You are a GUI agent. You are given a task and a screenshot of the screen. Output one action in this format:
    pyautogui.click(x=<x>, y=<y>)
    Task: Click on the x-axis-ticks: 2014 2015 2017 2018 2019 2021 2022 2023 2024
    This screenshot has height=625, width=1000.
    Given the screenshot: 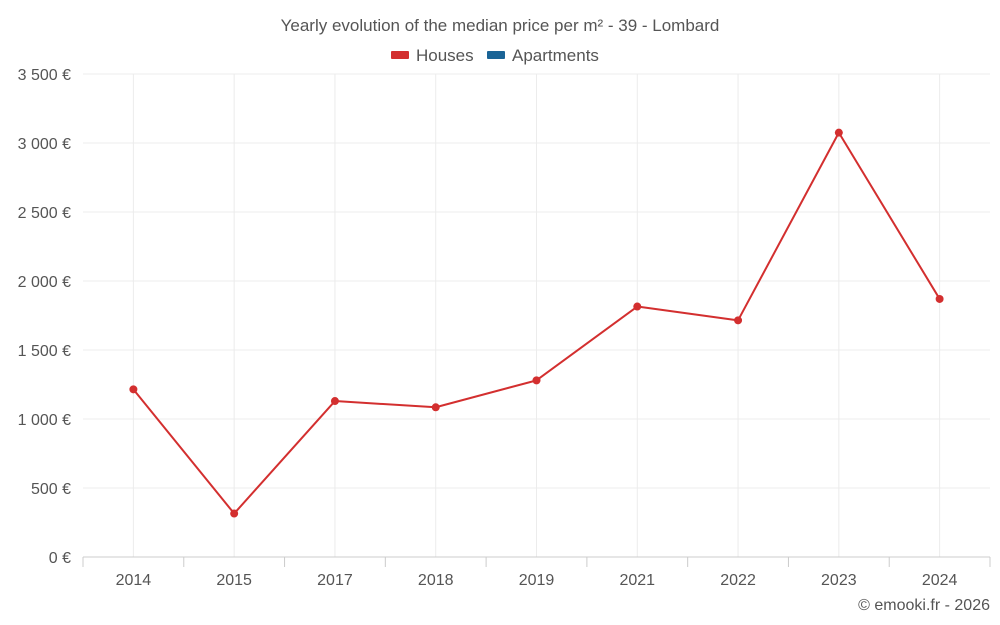 What is the action you would take?
    pyautogui.click(x=537, y=580)
    